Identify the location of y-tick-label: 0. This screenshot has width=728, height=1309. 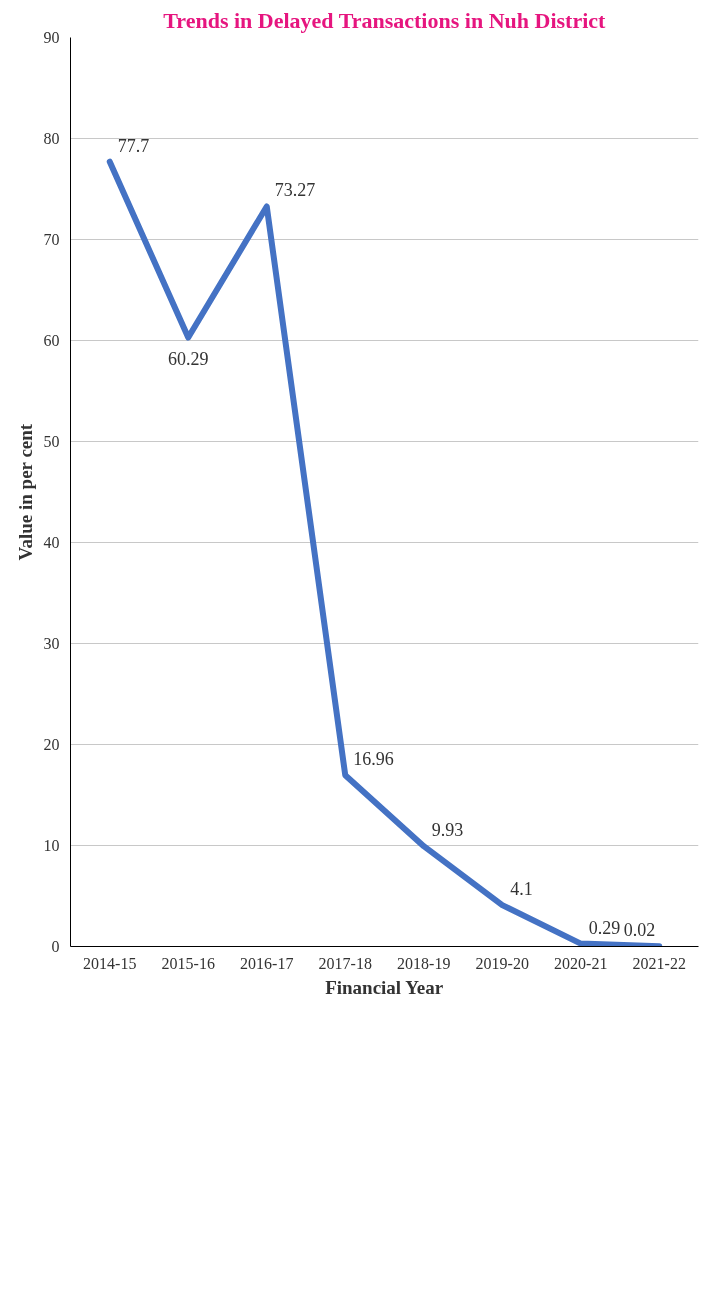
(55, 946).